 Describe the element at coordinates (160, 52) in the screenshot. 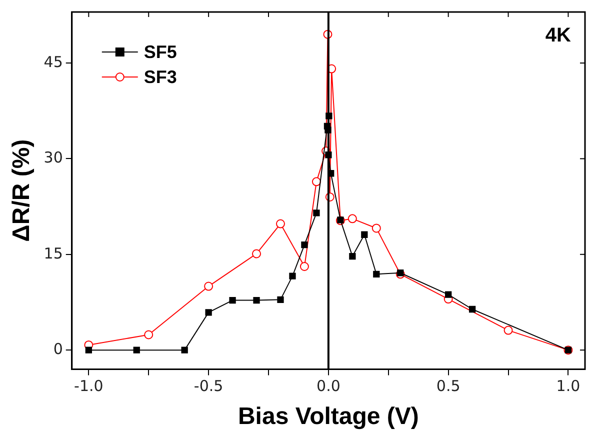

I see `legend-label: SF5` at that location.